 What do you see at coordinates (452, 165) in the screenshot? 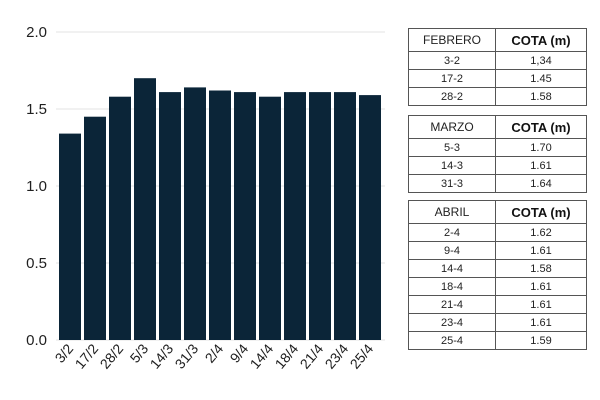
I see `row-date: 14-3` at bounding box center [452, 165].